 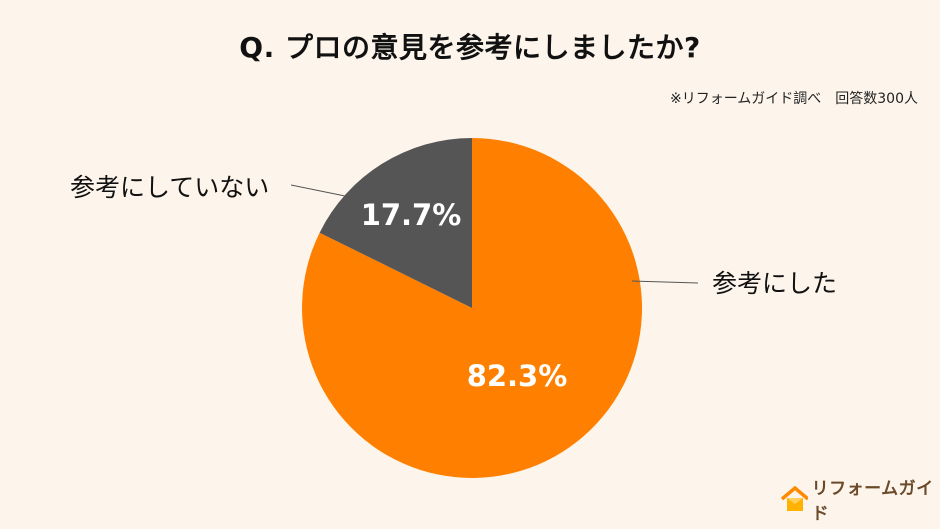 I want to click on chart-title: Q. プロの意見を参考にしましたか?, so click(x=470, y=47).